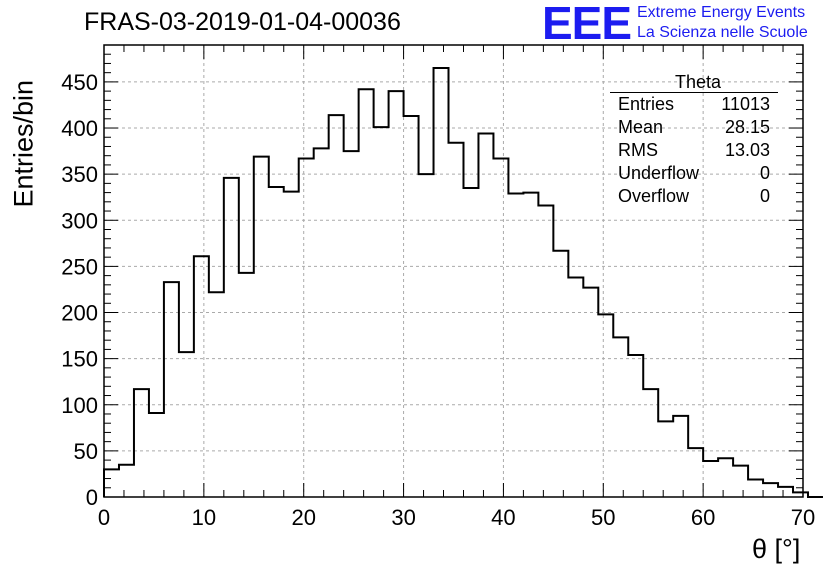 The image size is (836, 572). What do you see at coordinates (79, 359) in the screenshot?
I see `y-tick-label: 150` at bounding box center [79, 359].